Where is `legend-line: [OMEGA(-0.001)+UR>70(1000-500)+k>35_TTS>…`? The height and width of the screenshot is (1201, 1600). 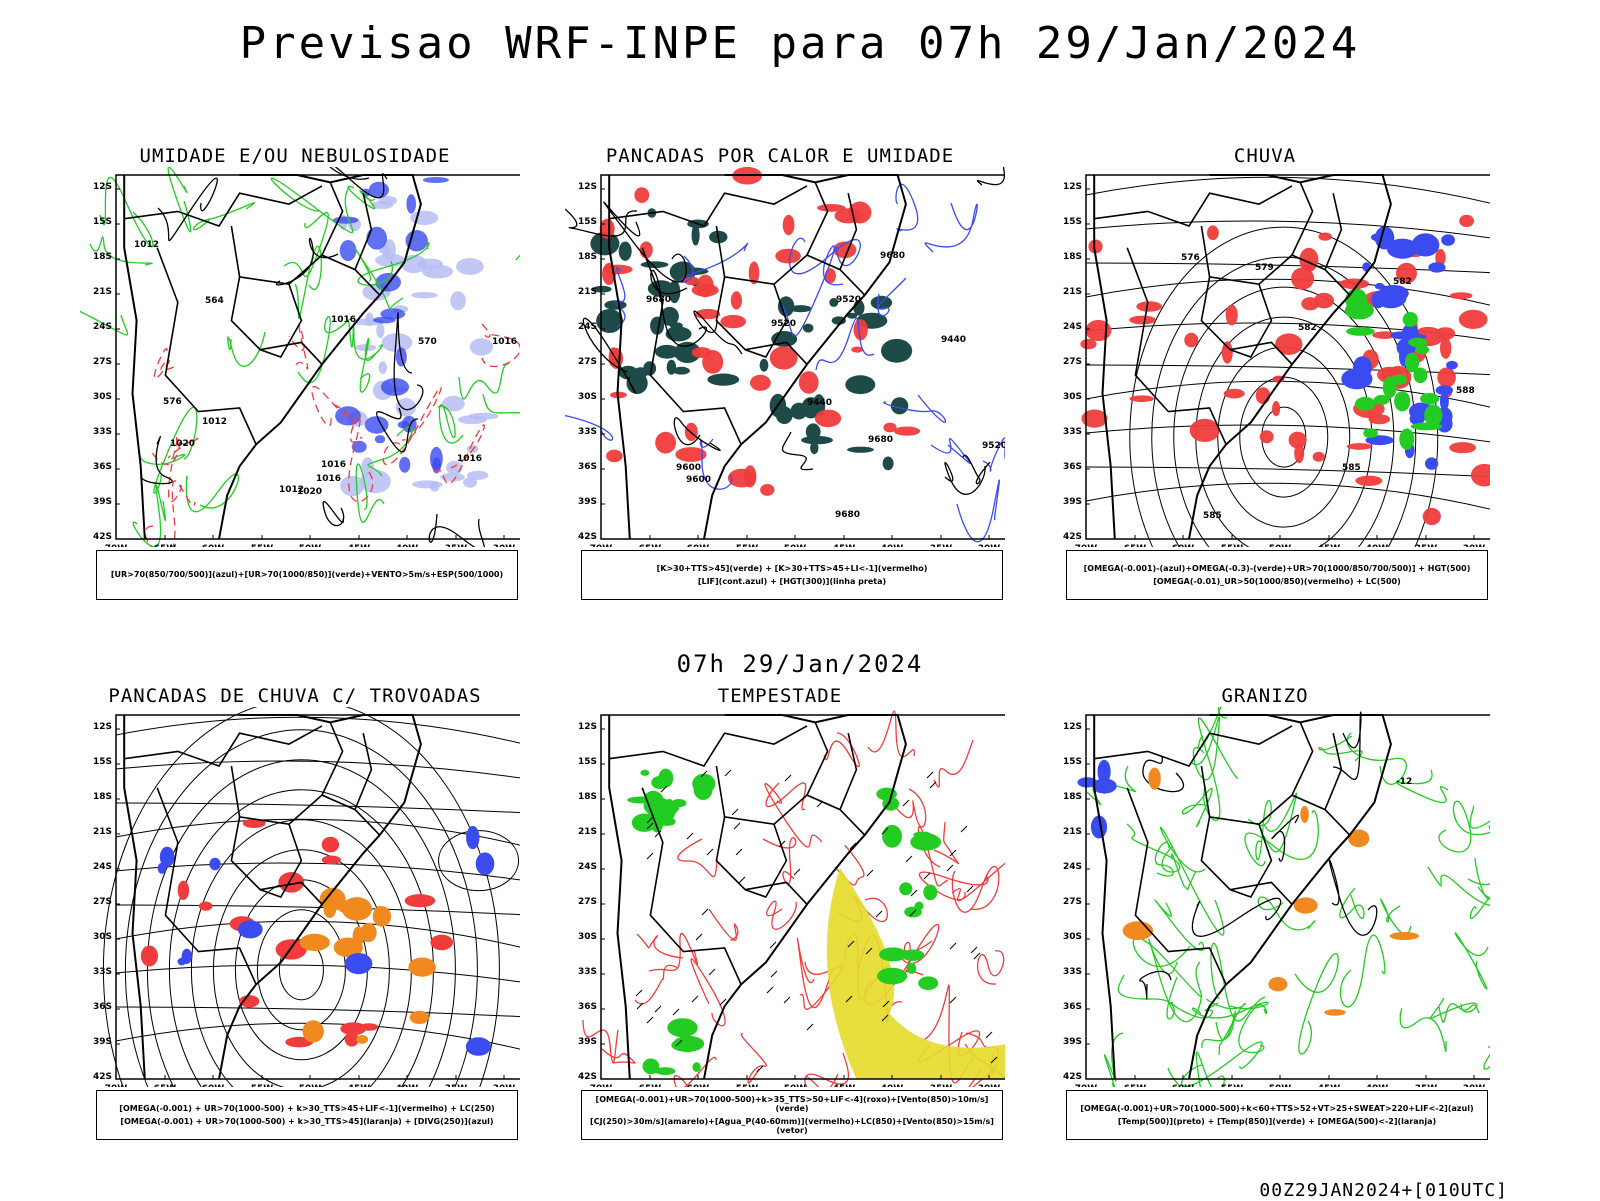 legend-line: [OMEGA(-0.001)+UR>70(1000-500)+k>35_TTS>… is located at coordinates (792, 1103).